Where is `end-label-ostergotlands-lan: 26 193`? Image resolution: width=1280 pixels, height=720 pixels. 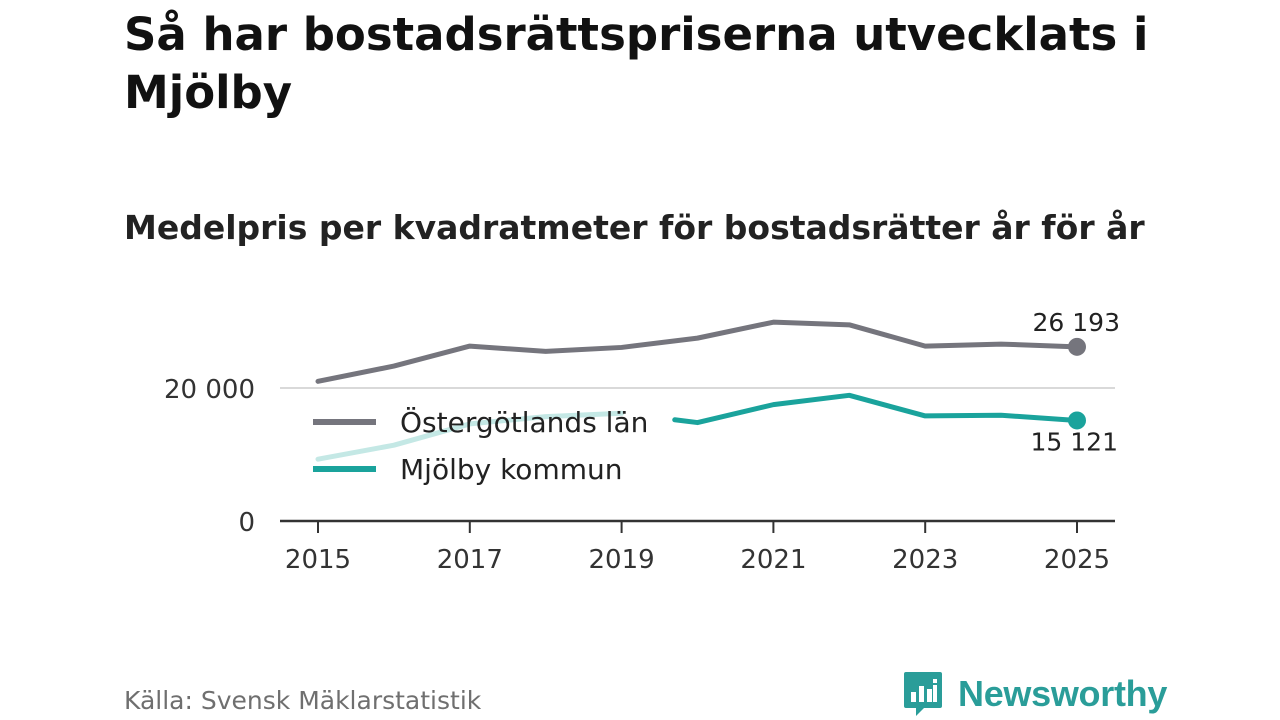 end-label-ostergotlands-lan: 26 193 is located at coordinates (1076, 322).